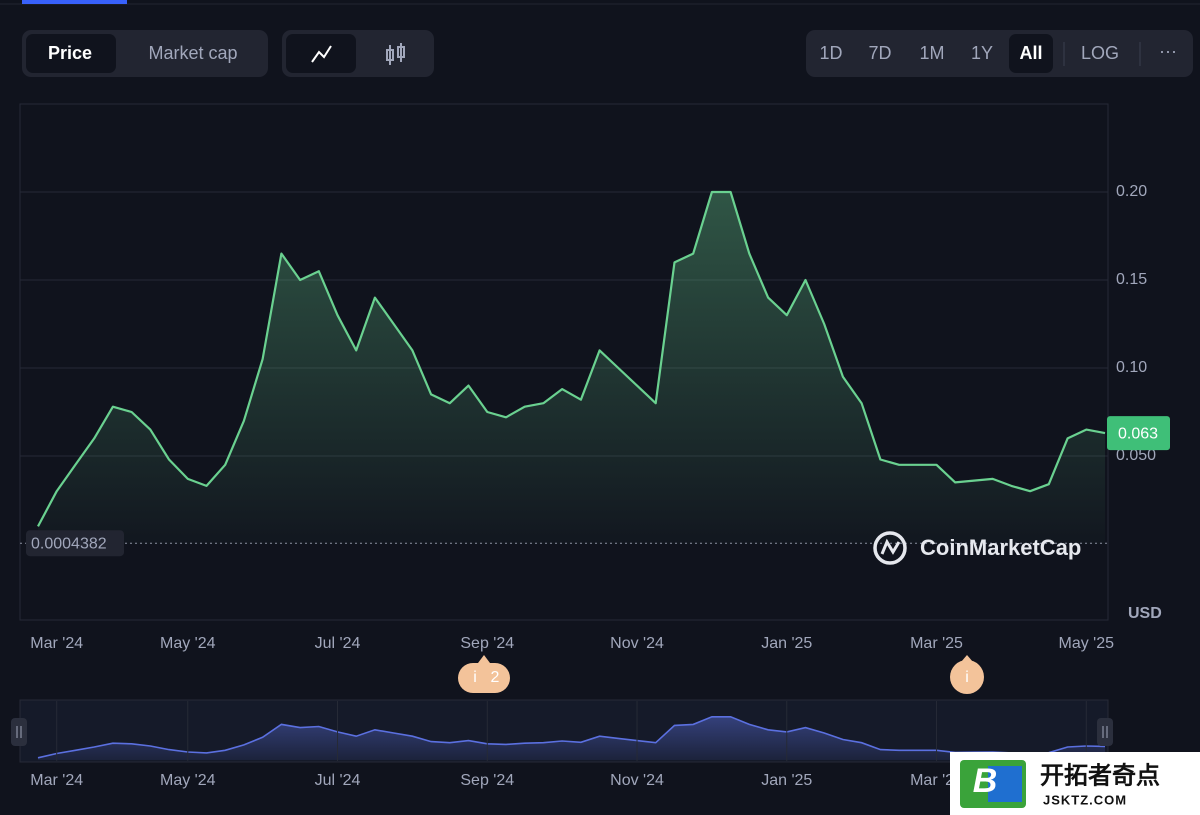  I want to click on logo-name: 开拓者奇点, so click(1100, 775).